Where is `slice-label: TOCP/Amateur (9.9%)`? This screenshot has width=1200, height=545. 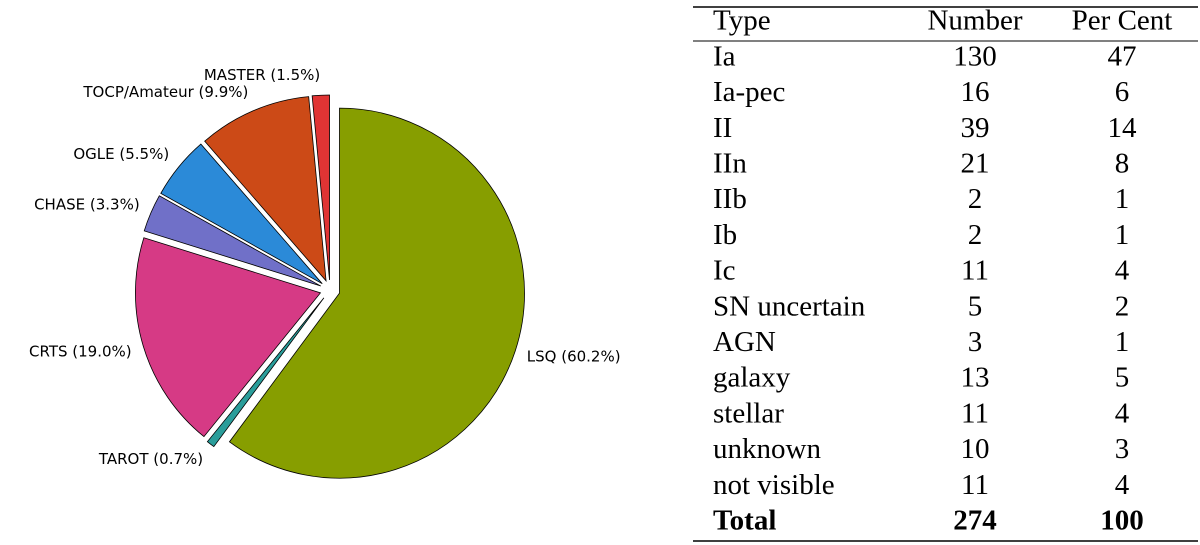 slice-label: TOCP/Amateur (9.9%) is located at coordinates (165, 92).